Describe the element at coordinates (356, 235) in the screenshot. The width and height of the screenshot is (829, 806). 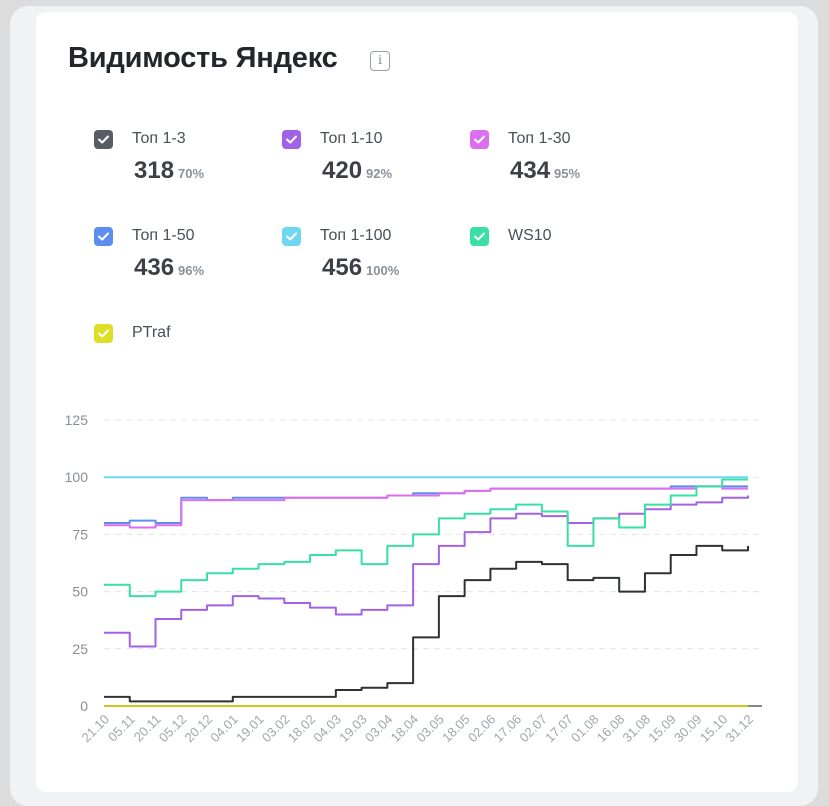
I see `legend-label: Топ 1-100` at that location.